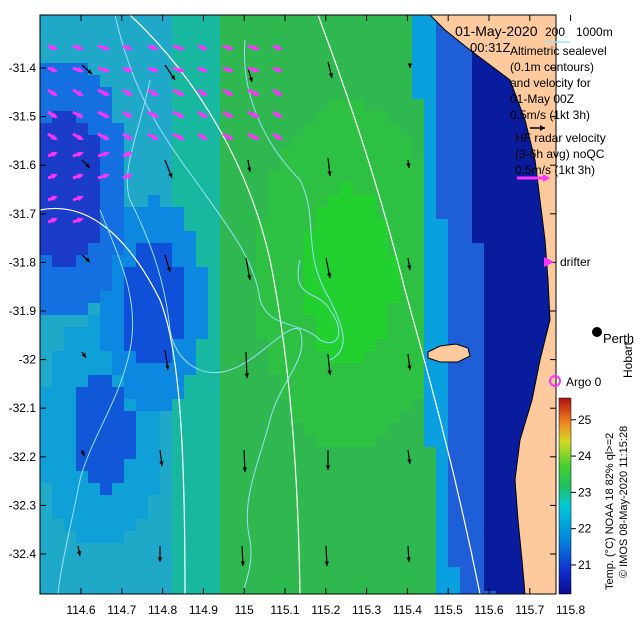 This screenshot has width=640, height=635. I want to click on altimetry-arrow, so click(329, 364).